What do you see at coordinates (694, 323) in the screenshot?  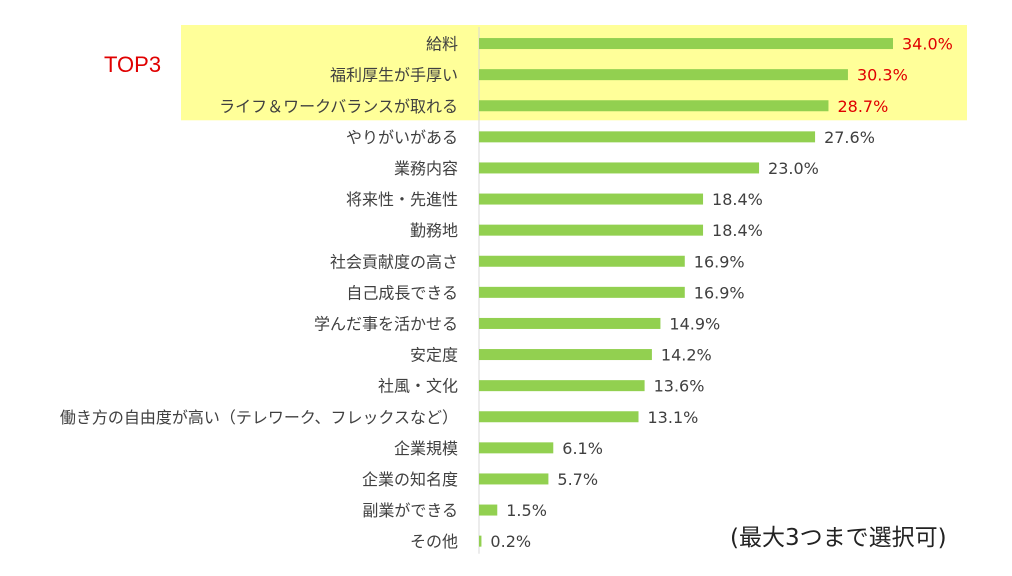 I see `value-label: 14.9%` at bounding box center [694, 323].